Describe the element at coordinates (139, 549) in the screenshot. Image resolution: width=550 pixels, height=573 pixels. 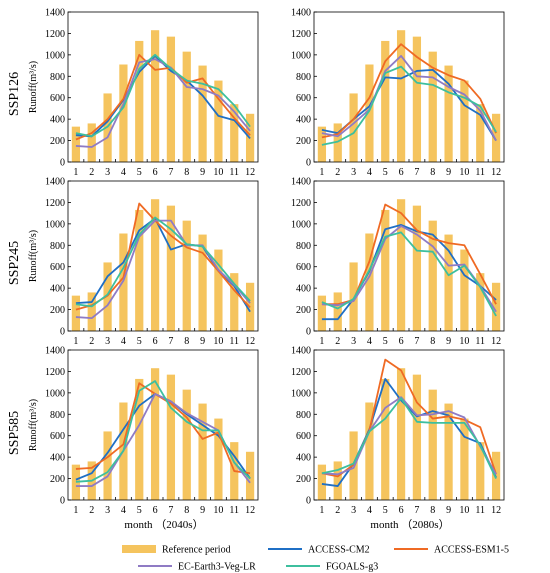
I see `legend-swatch-bar` at that location.